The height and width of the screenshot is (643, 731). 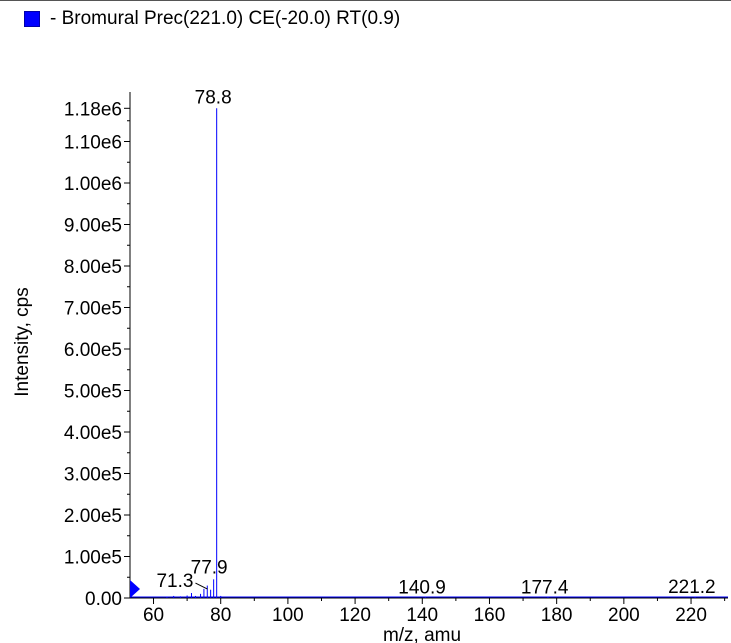 I want to click on y-tick-label: 4.00e5, so click(x=93, y=433).